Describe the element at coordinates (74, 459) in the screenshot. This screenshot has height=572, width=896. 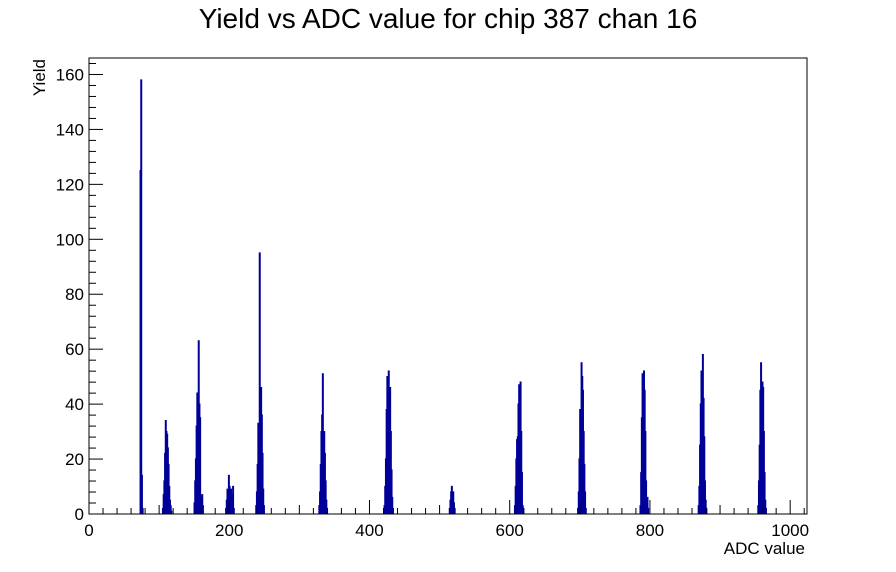
I see `y-tick-label: 20` at that location.